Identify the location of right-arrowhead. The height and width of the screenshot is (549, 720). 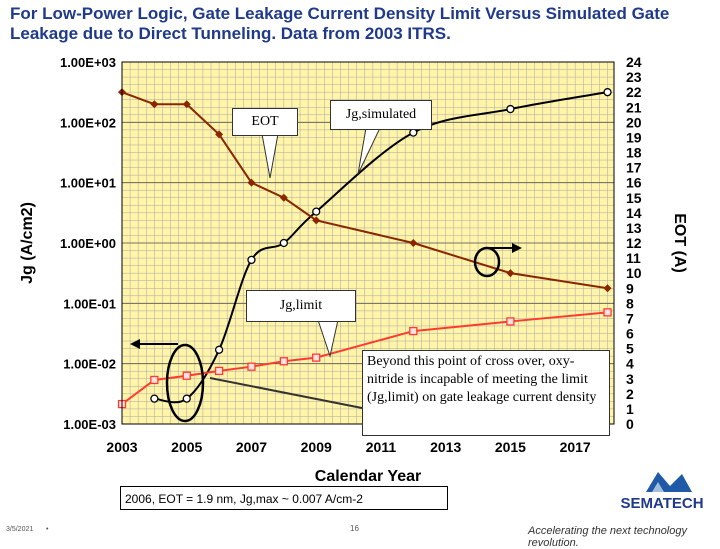
(517, 248).